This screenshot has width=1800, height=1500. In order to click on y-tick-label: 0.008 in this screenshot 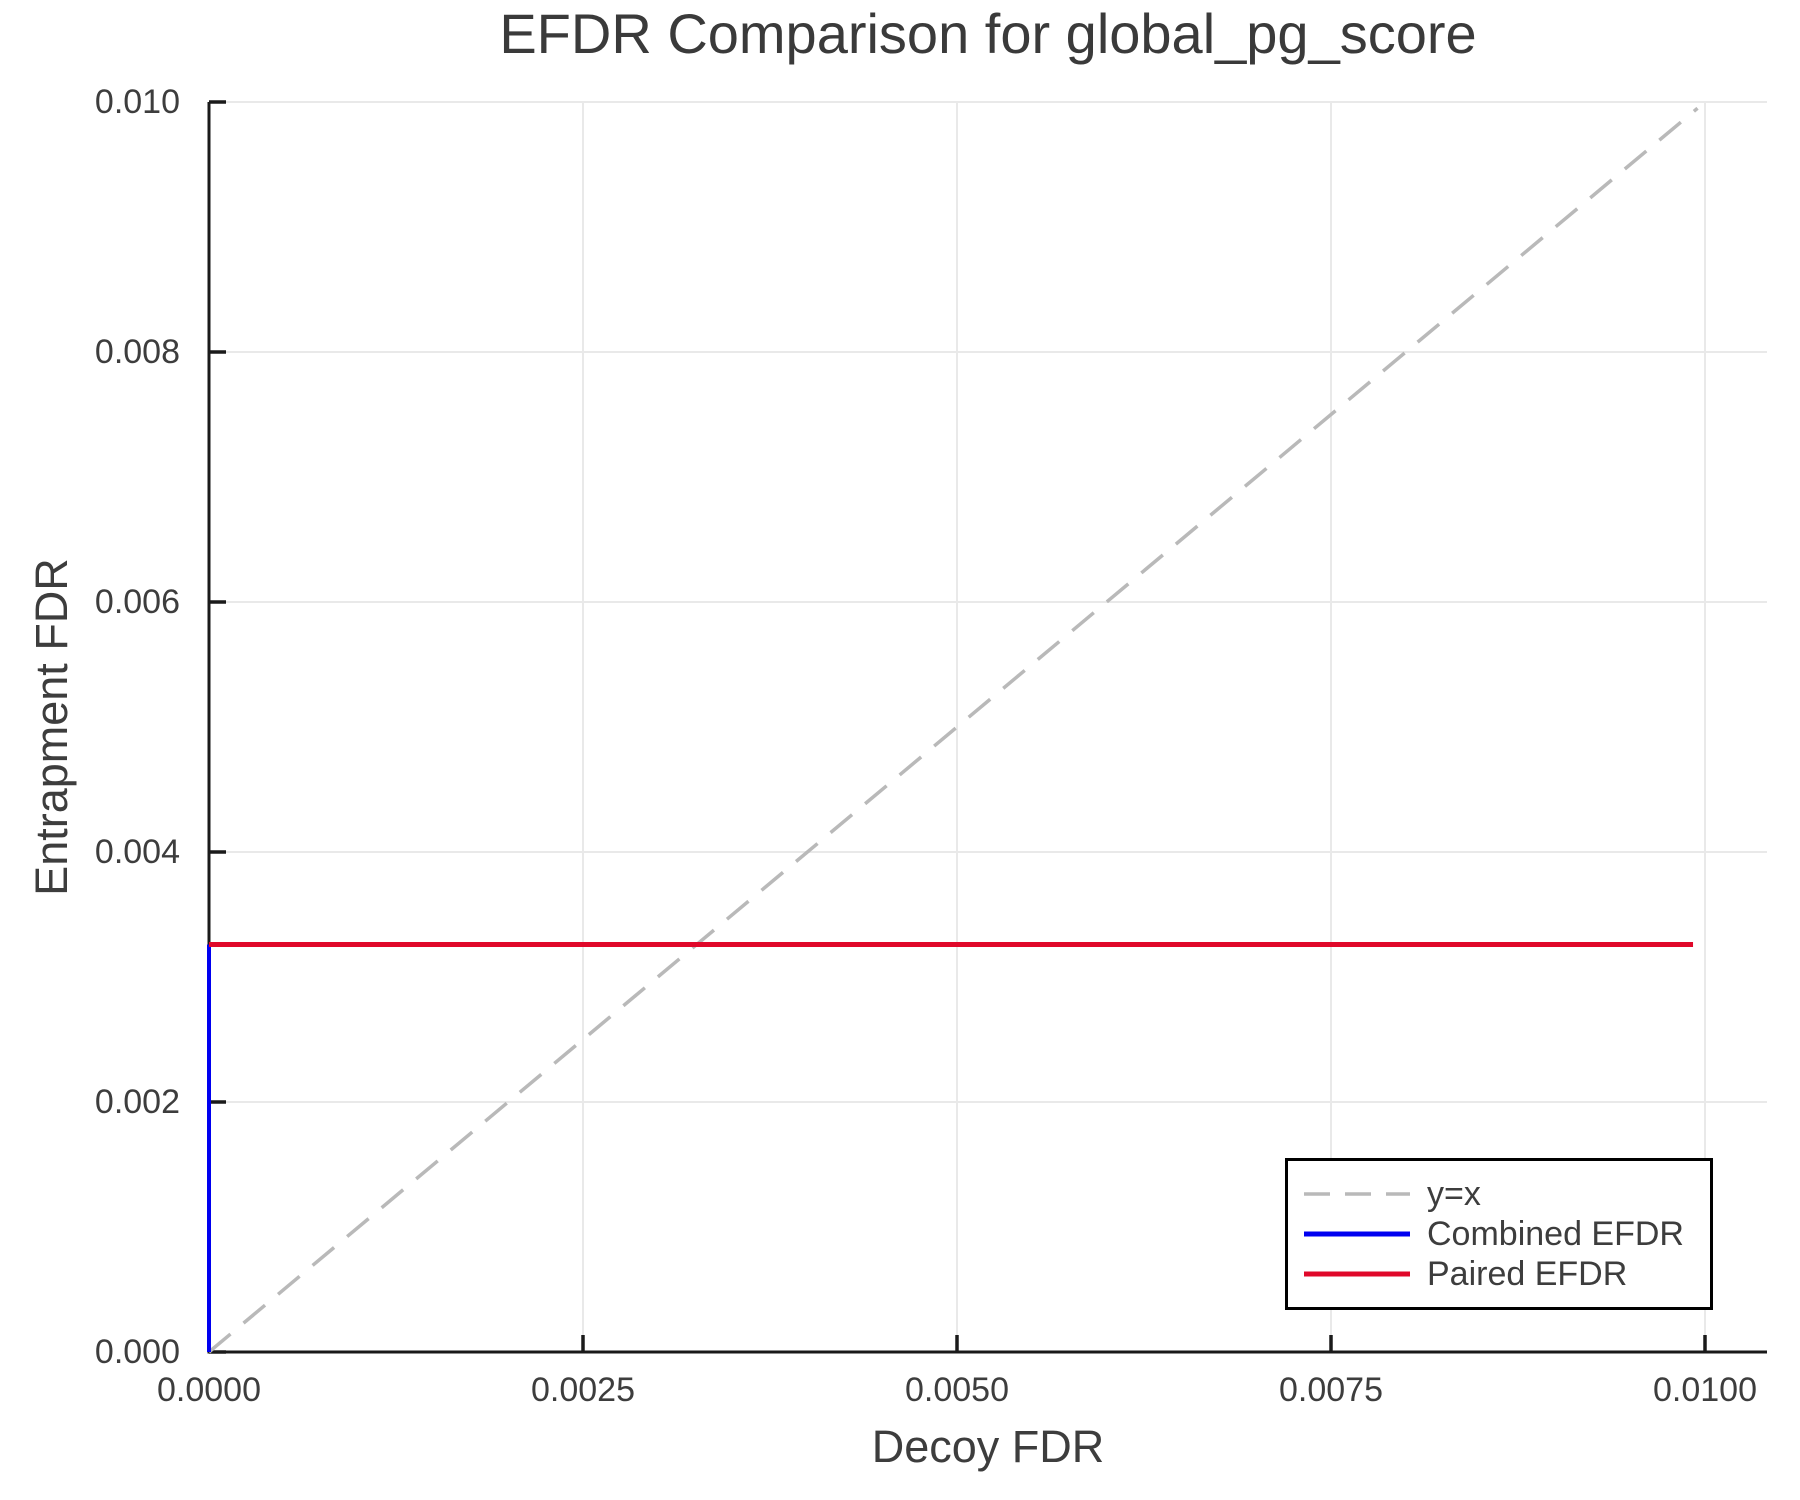, I will do `click(137, 352)`.